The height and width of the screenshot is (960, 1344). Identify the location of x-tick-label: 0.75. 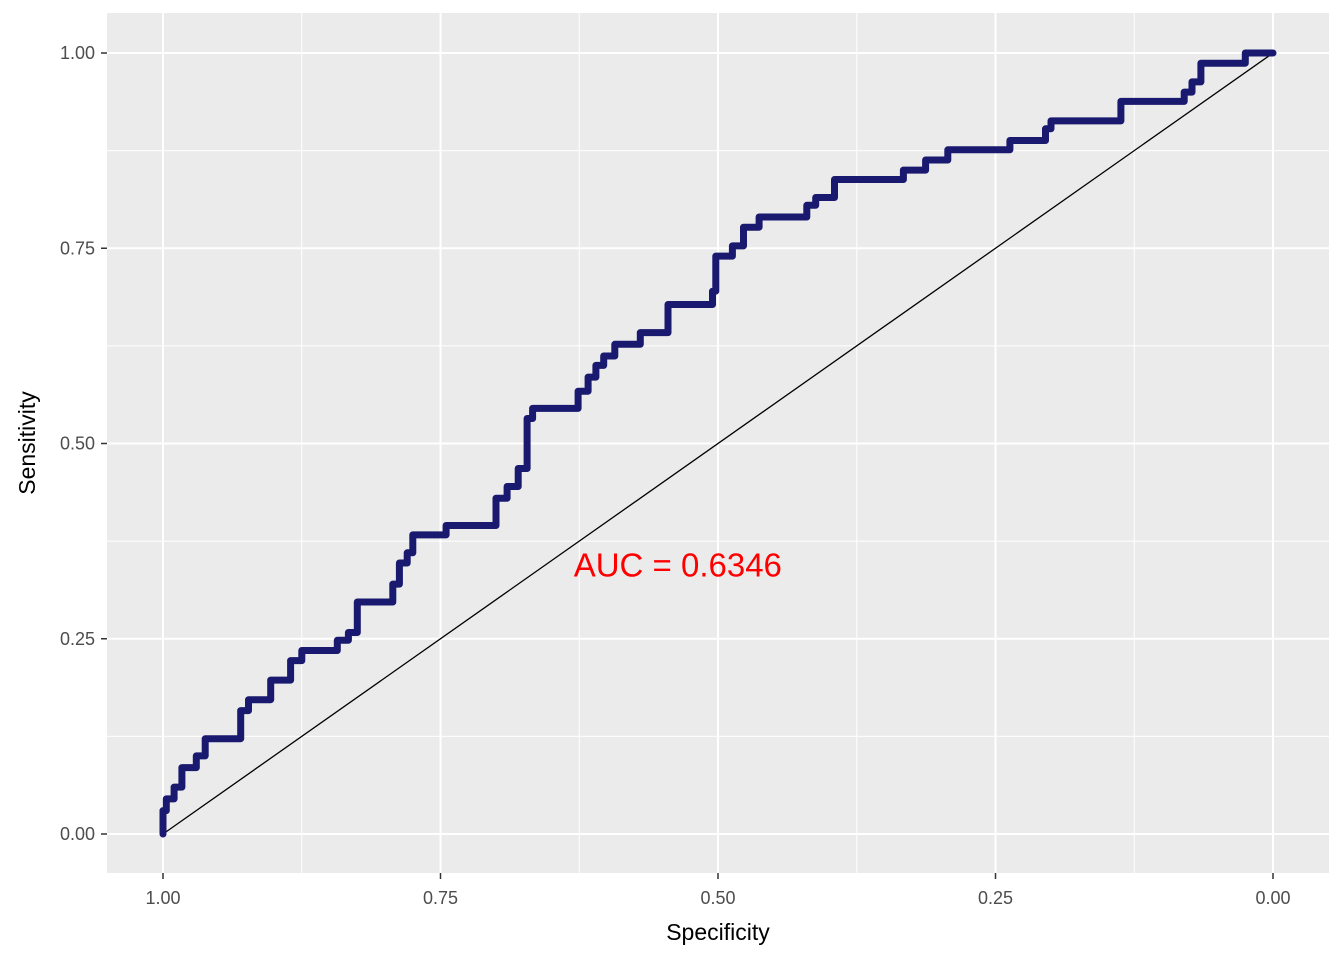
(440, 898).